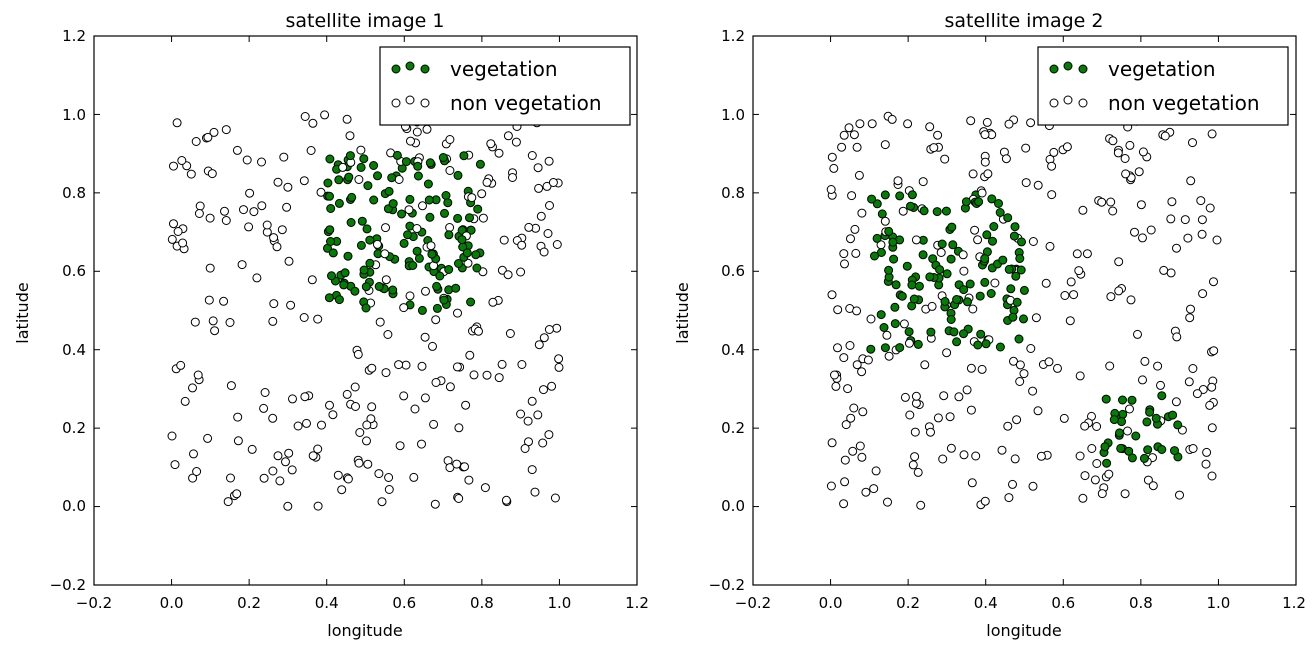  Describe the element at coordinates (74, 36) in the screenshot. I see `y-tick-label: 1.2` at that location.